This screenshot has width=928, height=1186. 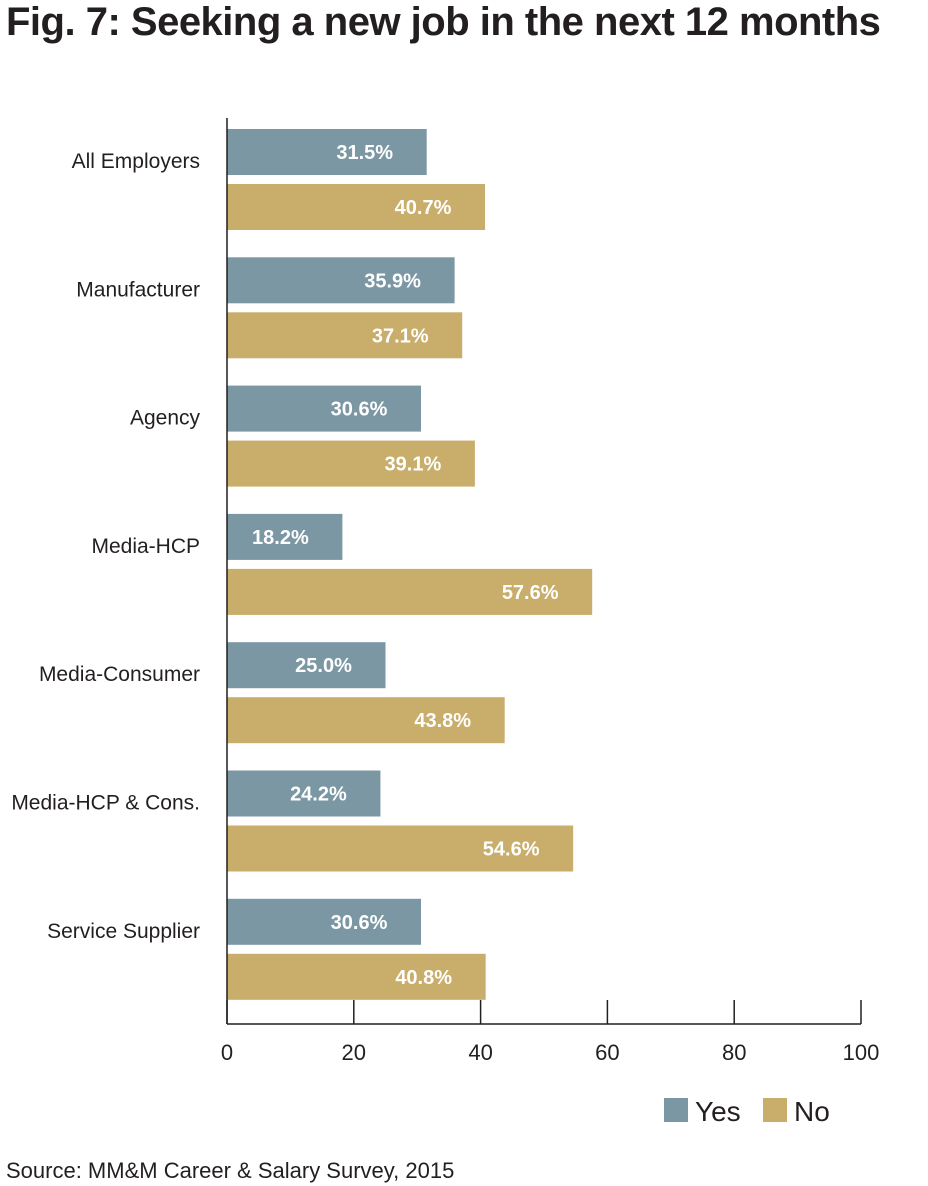 I want to click on data-label: 43.8%, so click(x=442, y=721).